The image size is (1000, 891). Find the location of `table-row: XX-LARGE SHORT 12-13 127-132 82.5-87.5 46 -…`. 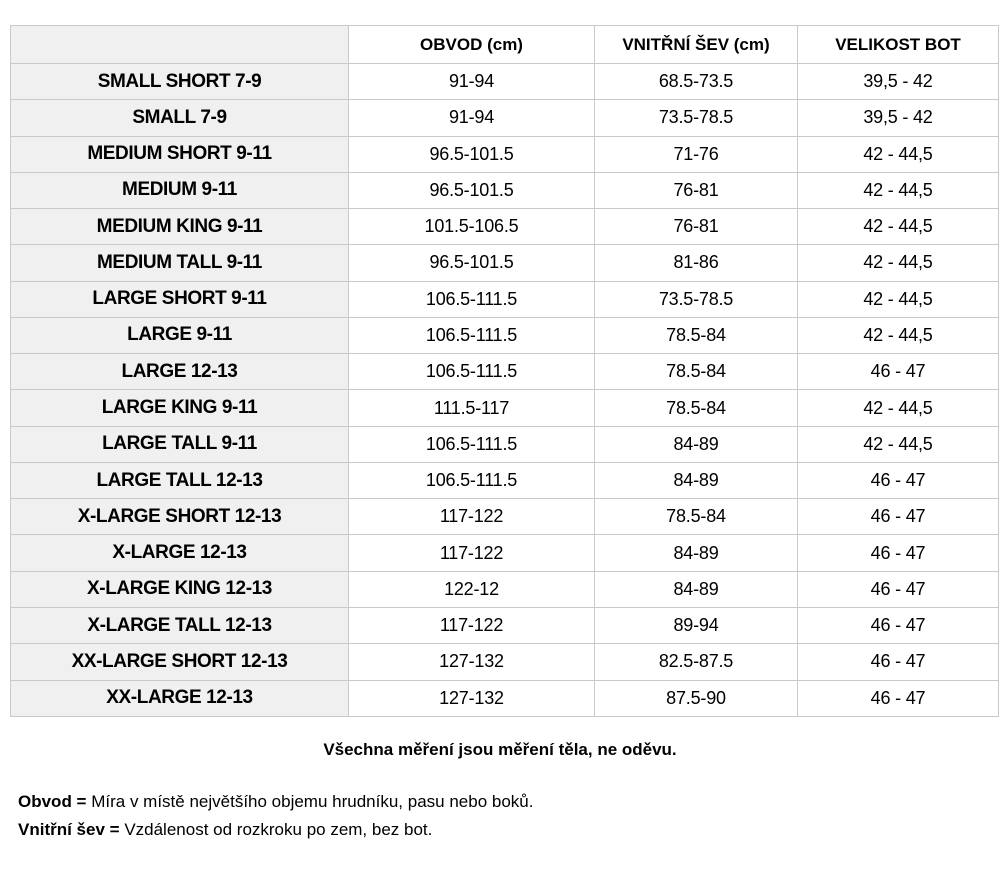

table-row: XX-LARGE SHORT 12-13 127-132 82.5-87.5 46 -… is located at coordinates (504, 662).